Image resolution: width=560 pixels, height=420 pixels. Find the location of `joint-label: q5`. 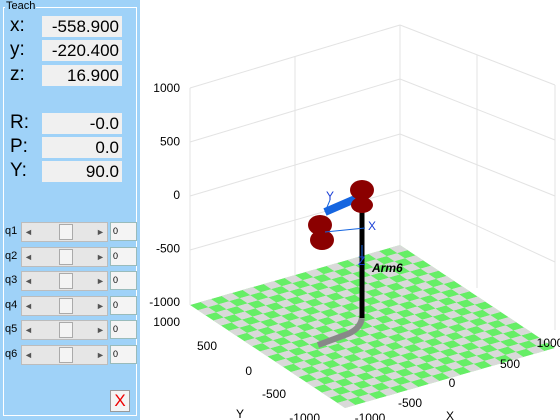

joint-label: q5 is located at coordinates (11, 329).